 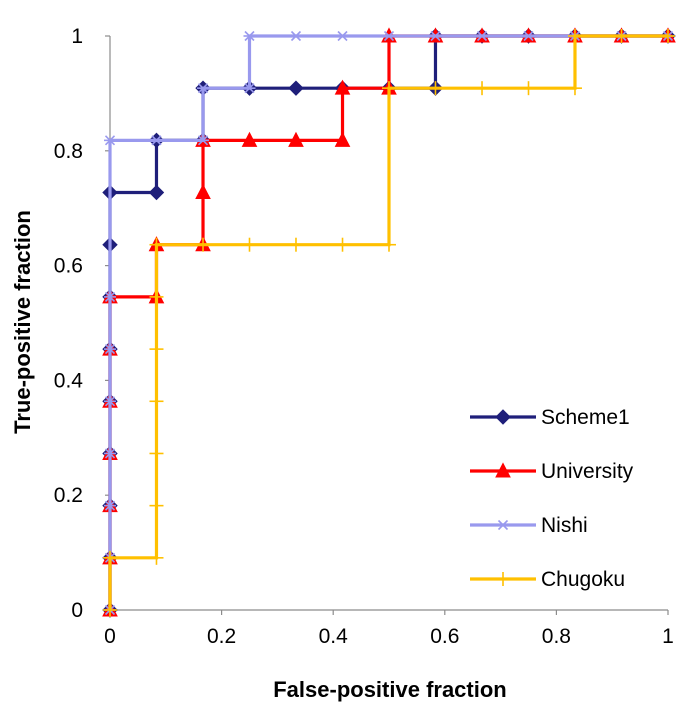 I want to click on legend-label: Nishi, so click(x=564, y=525).